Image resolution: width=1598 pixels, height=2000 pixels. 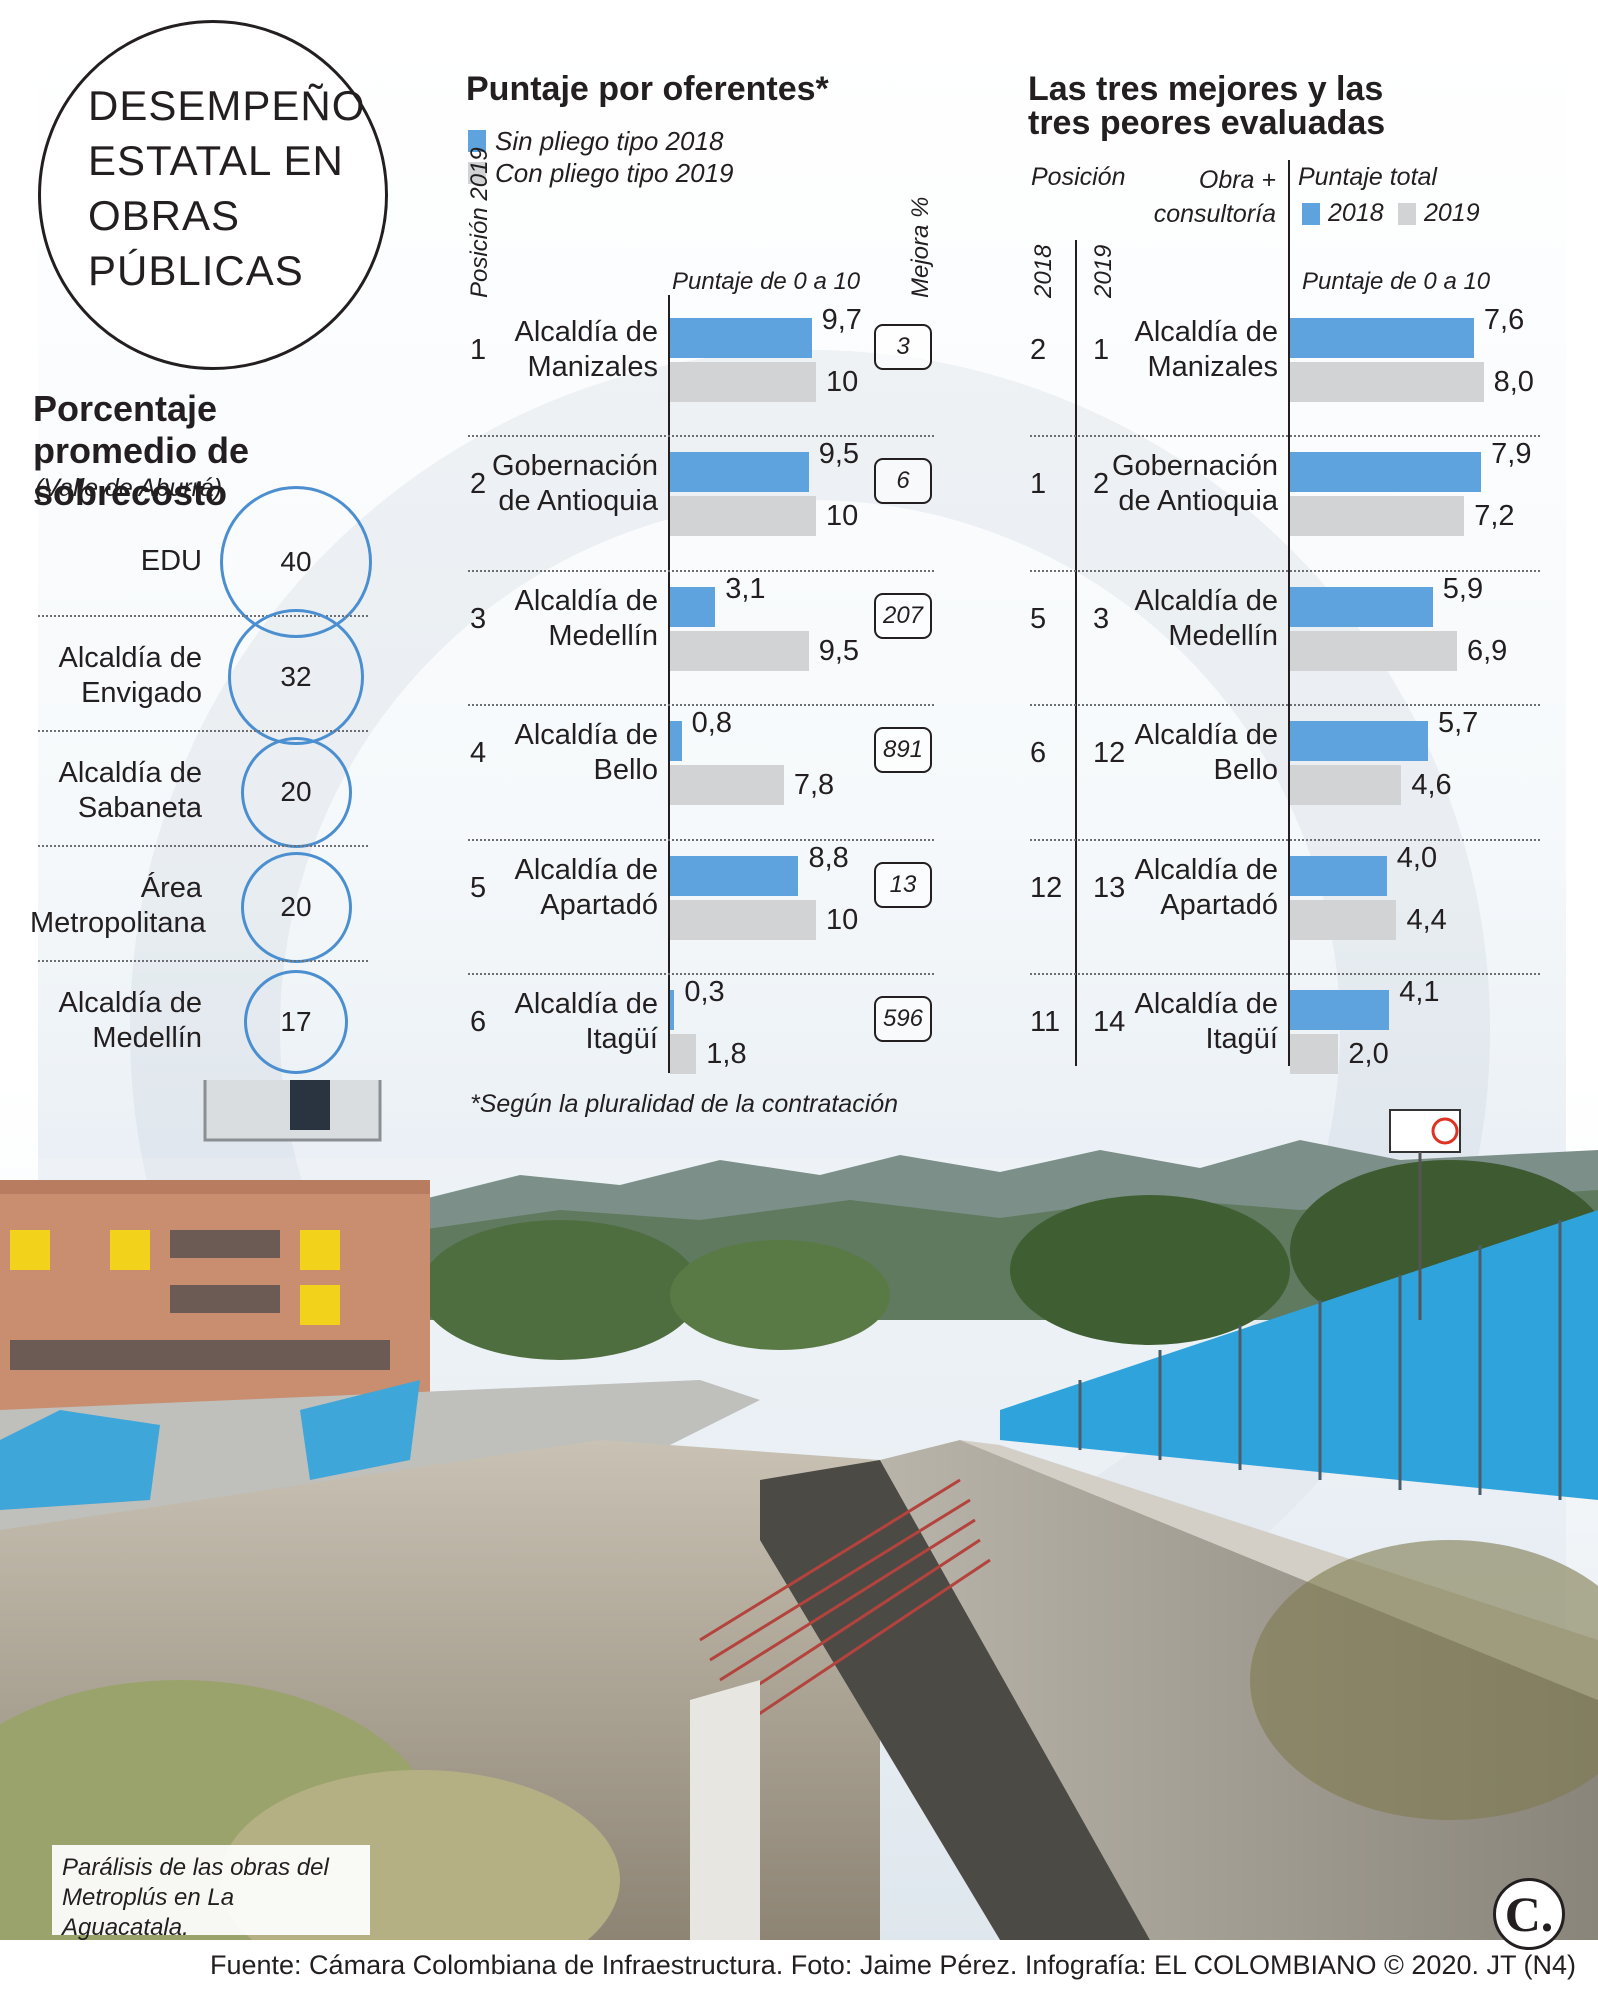 What do you see at coordinates (1529, 1914) in the screenshot?
I see `el-colombiano-logo: C.` at bounding box center [1529, 1914].